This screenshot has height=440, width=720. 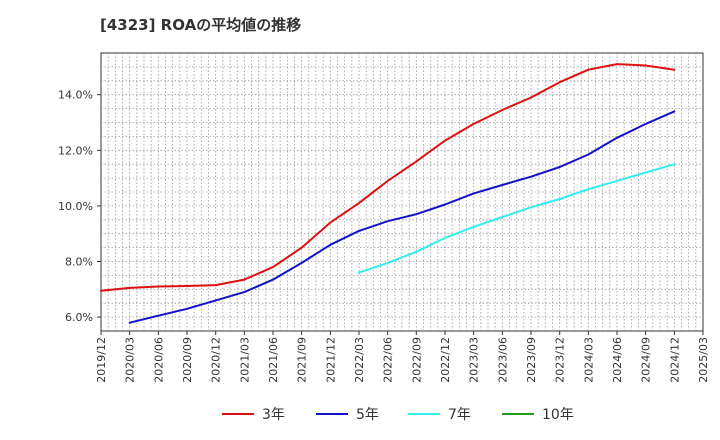 I want to click on x-tick-label: 2020/03, so click(x=130, y=360).